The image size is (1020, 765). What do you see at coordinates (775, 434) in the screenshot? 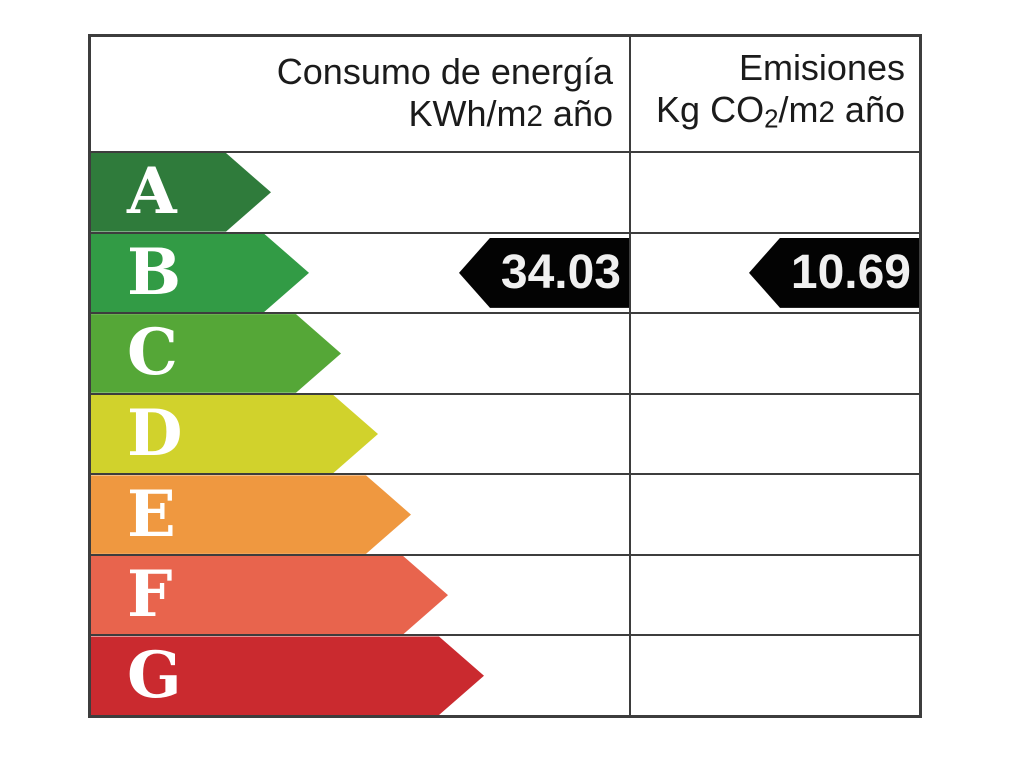
I see `emissions-cell-d` at bounding box center [775, 434].